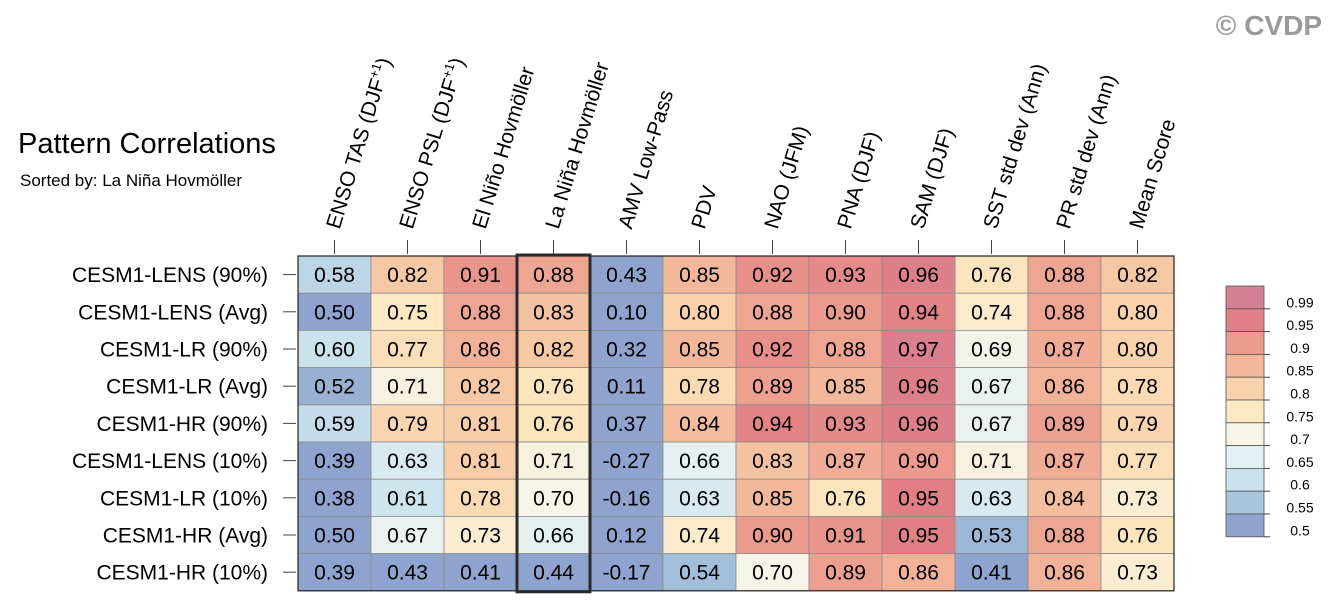 This screenshot has height=614, width=1330. What do you see at coordinates (627, 498) in the screenshot?
I see `cell-value: -0.16` at bounding box center [627, 498].